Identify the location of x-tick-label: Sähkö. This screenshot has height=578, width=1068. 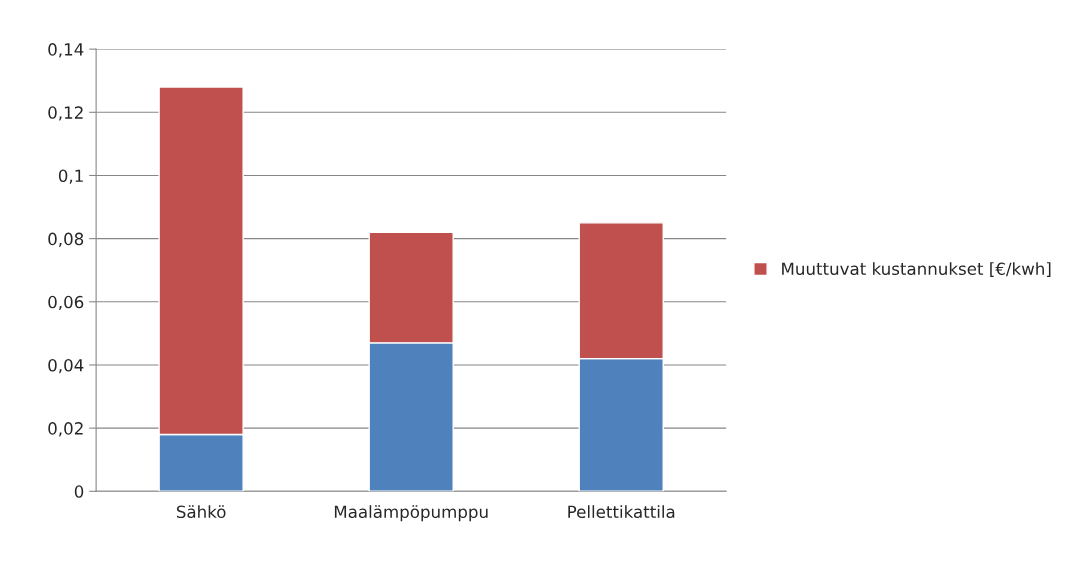
(201, 512).